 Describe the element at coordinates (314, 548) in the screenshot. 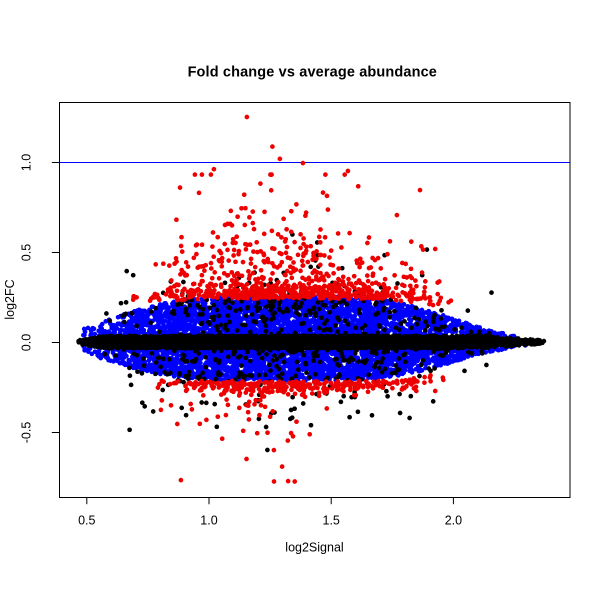

I see `svg-text: log2Signal` at that location.